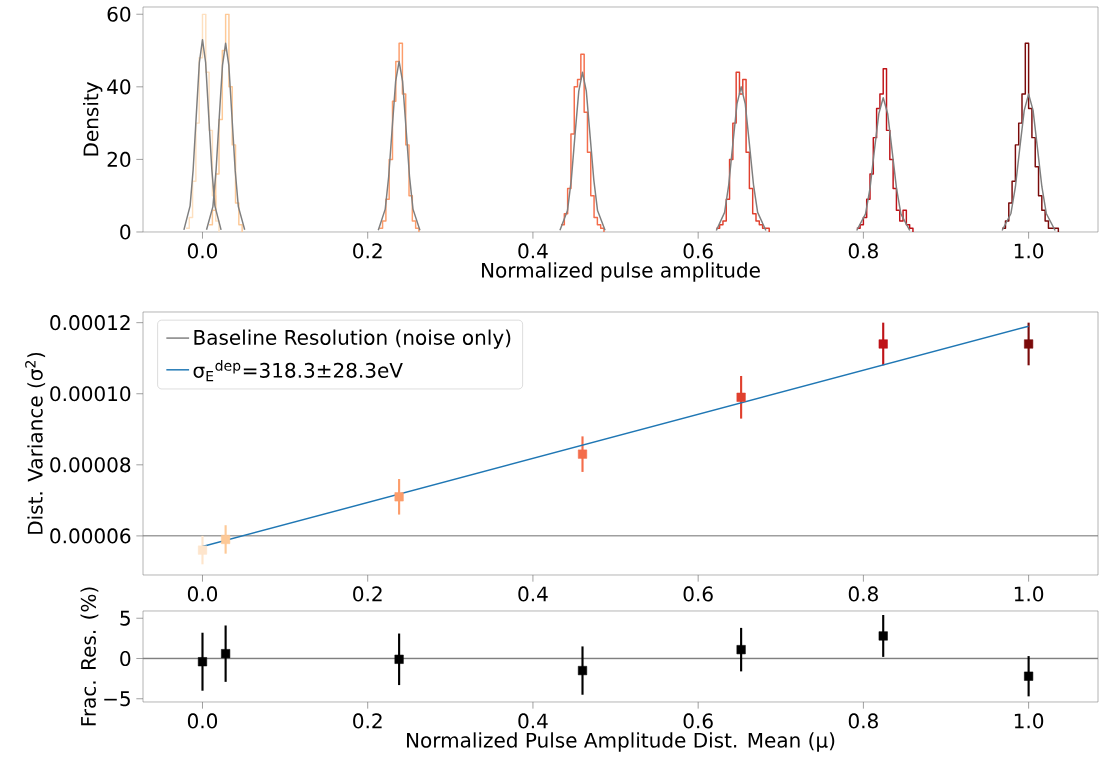 The width and height of the screenshot is (1105, 762). What do you see at coordinates (90, 465) in the screenshot?
I see `y-tick-label: 0.00008` at bounding box center [90, 465].